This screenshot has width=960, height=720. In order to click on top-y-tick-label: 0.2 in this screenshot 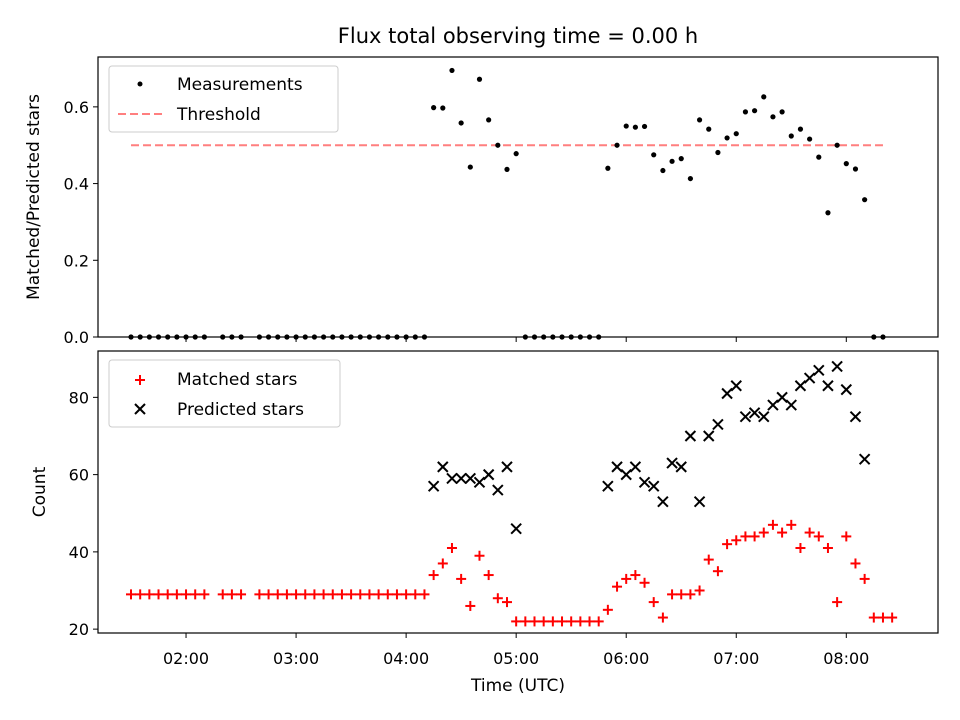, I will do `click(76, 260)`.